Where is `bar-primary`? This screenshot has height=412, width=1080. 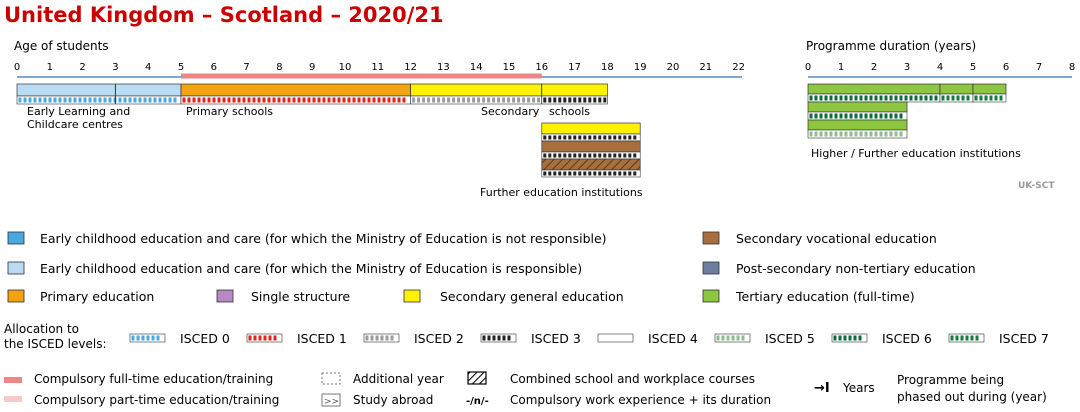 bar-primary is located at coordinates (295, 94).